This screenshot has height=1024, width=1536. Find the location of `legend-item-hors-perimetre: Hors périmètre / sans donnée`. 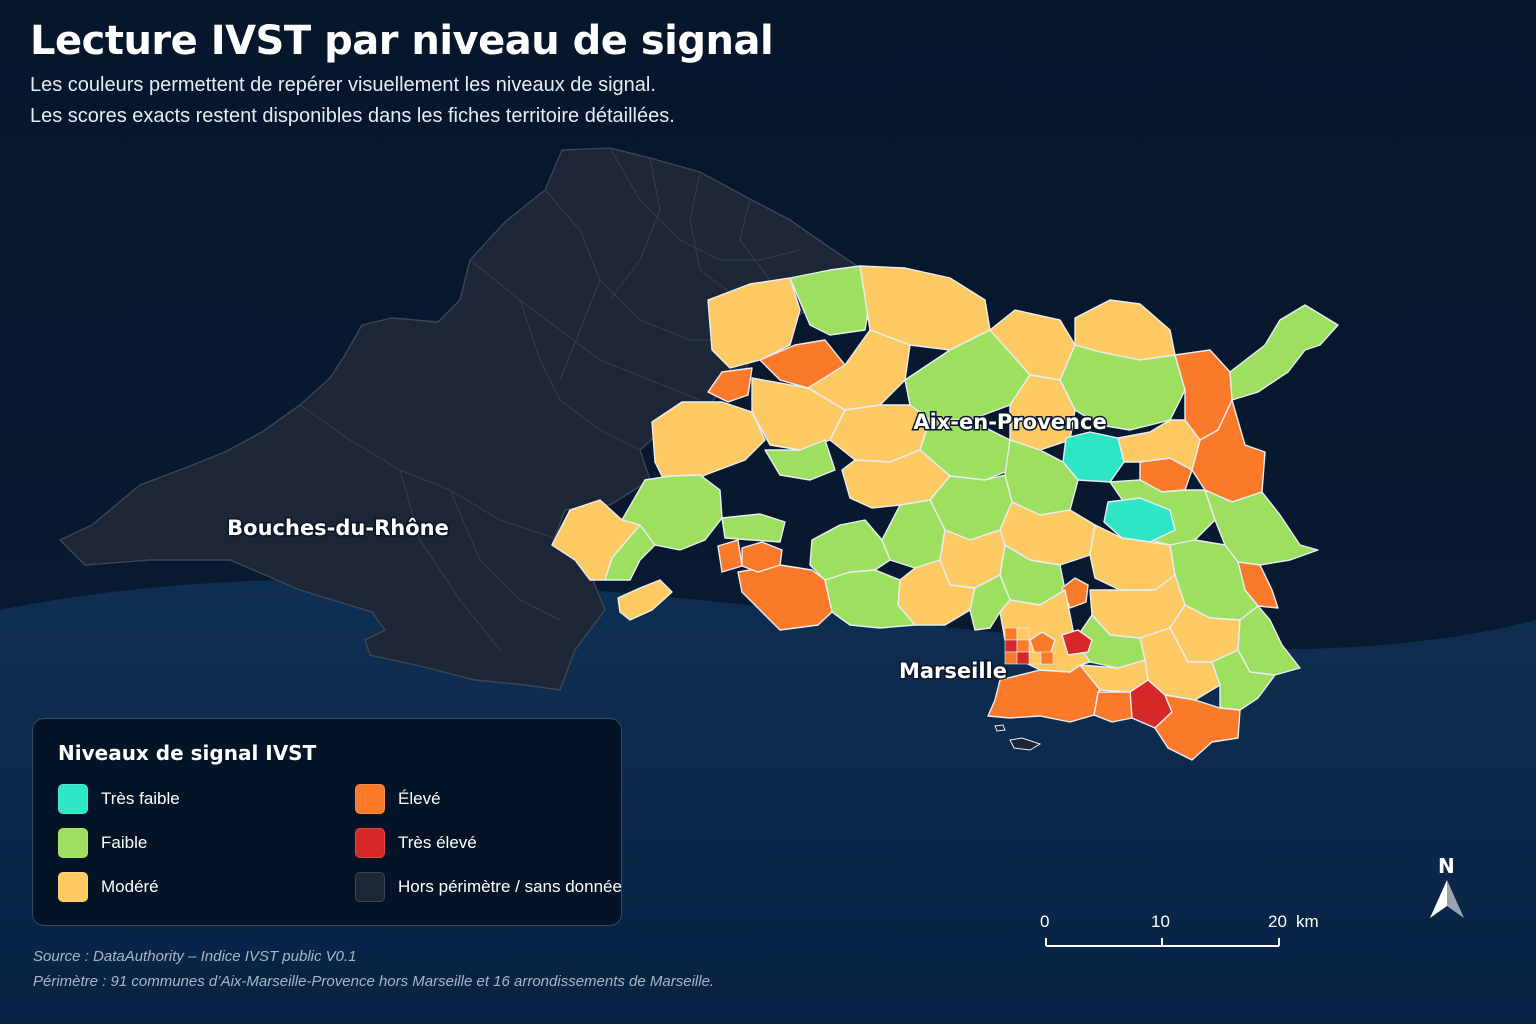

legend-item-hors-perimetre: Hors périmètre / sans donnée is located at coordinates (488, 887).